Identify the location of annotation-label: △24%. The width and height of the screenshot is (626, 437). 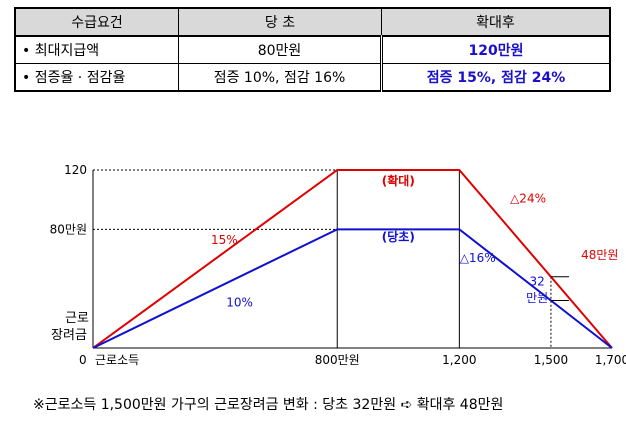
(528, 199).